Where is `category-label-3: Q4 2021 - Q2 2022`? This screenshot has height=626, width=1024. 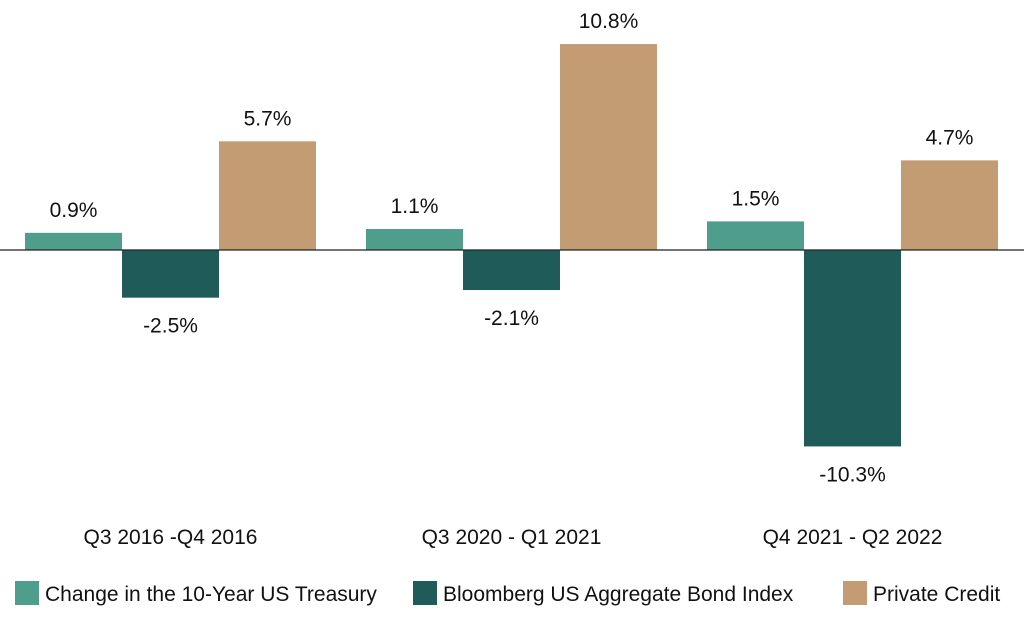 category-label-3: Q4 2021 - Q2 2022 is located at coordinates (853, 537).